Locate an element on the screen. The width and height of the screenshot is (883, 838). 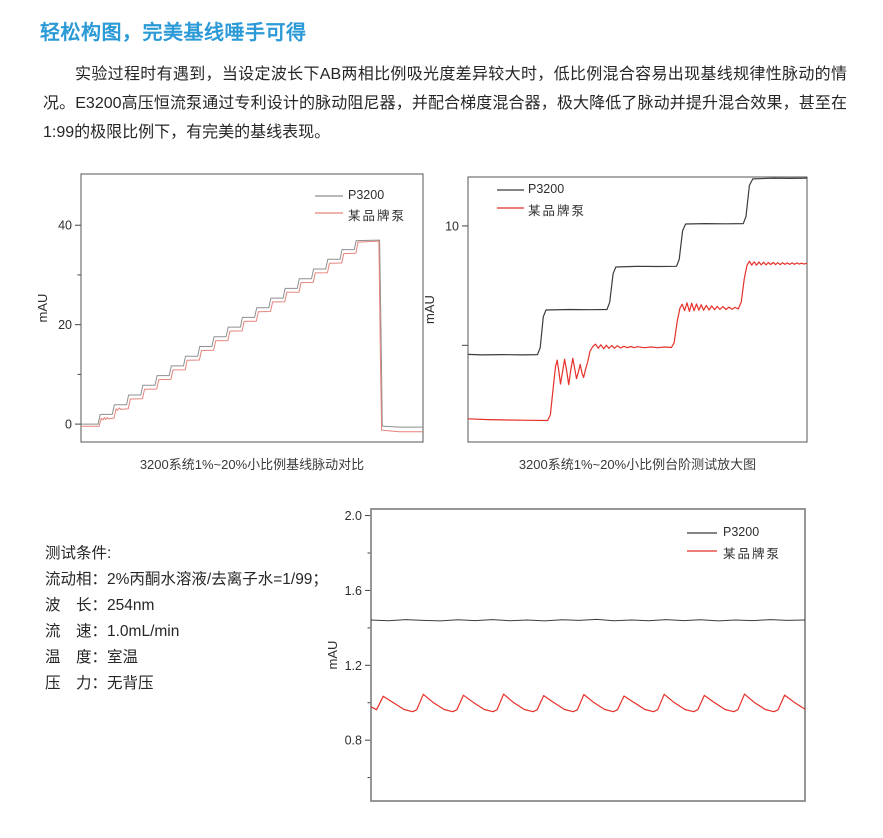
y-tick-label: 0.8 is located at coordinates (353, 741).